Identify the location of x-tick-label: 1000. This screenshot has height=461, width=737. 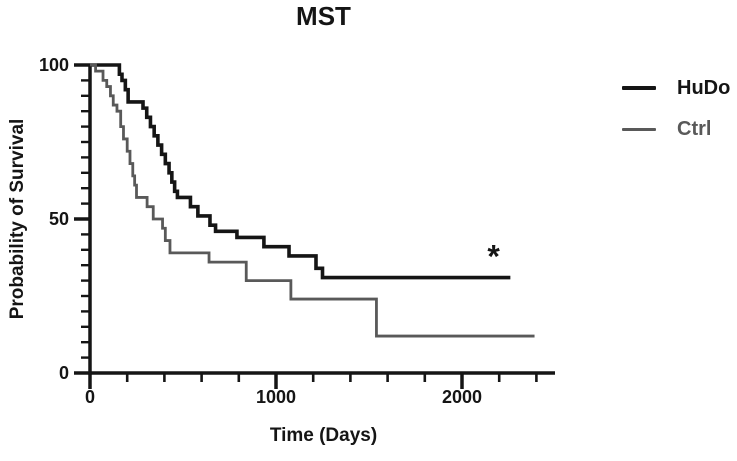
(276, 397).